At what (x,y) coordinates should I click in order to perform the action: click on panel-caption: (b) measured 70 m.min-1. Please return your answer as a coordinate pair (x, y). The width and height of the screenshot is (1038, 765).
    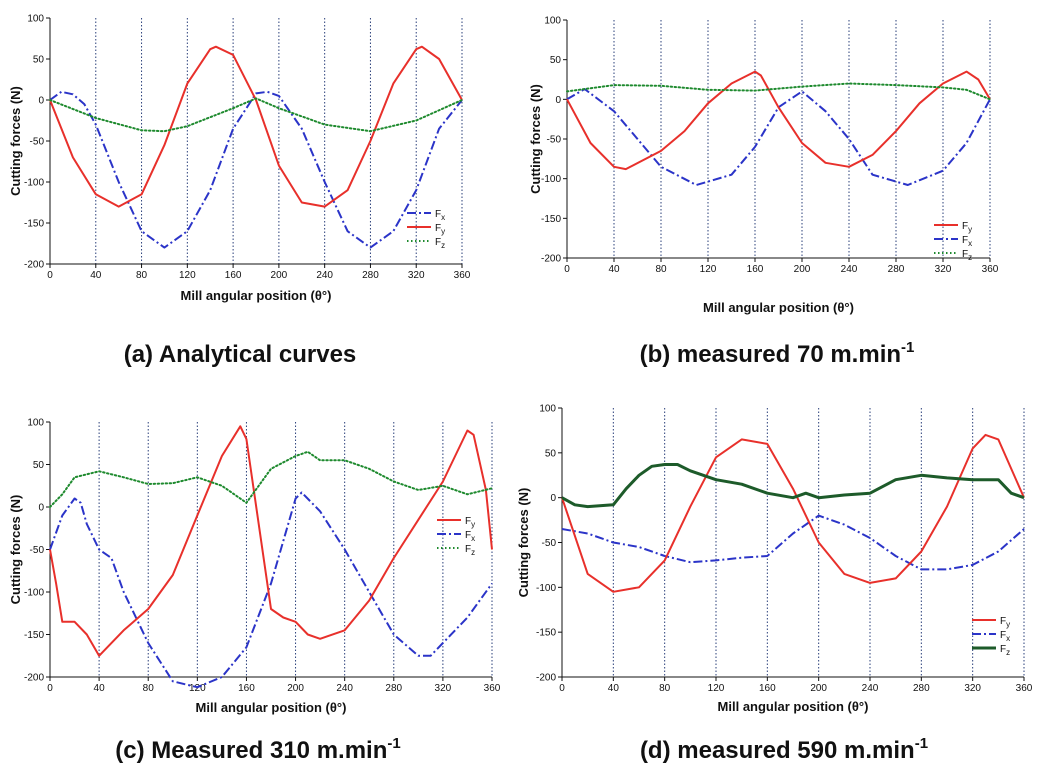
    Looking at the image, I should click on (777, 353).